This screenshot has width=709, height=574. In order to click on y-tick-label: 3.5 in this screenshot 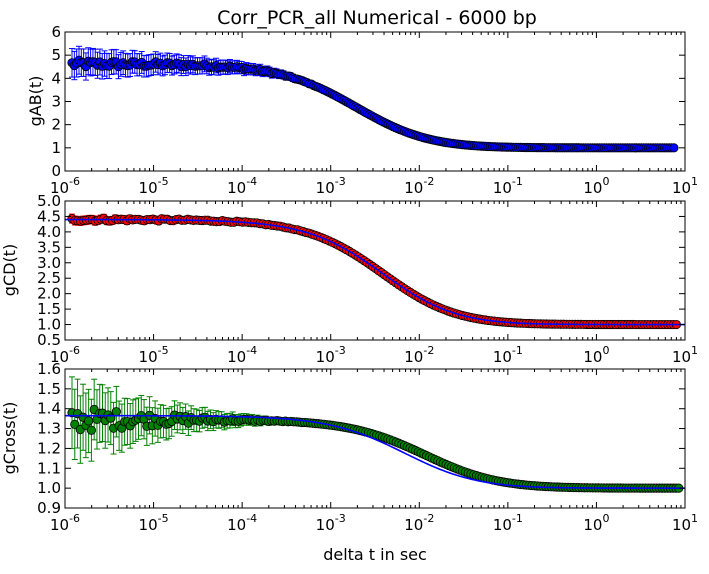, I will do `click(49, 247)`.